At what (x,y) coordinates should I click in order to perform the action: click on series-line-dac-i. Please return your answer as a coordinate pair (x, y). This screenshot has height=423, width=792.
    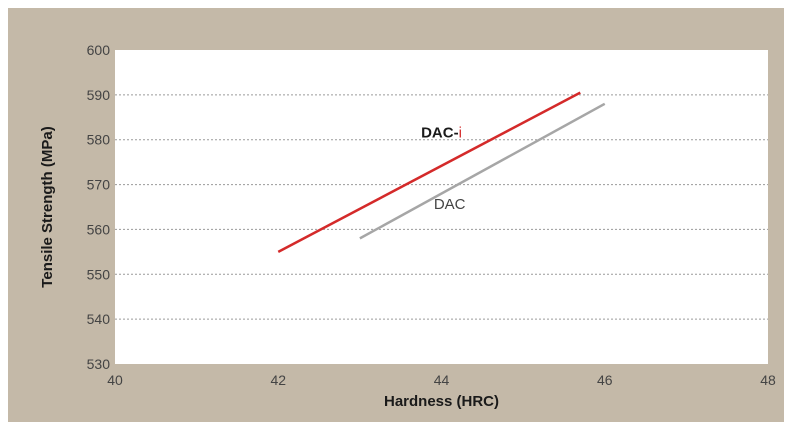
    Looking at the image, I should click on (429, 172).